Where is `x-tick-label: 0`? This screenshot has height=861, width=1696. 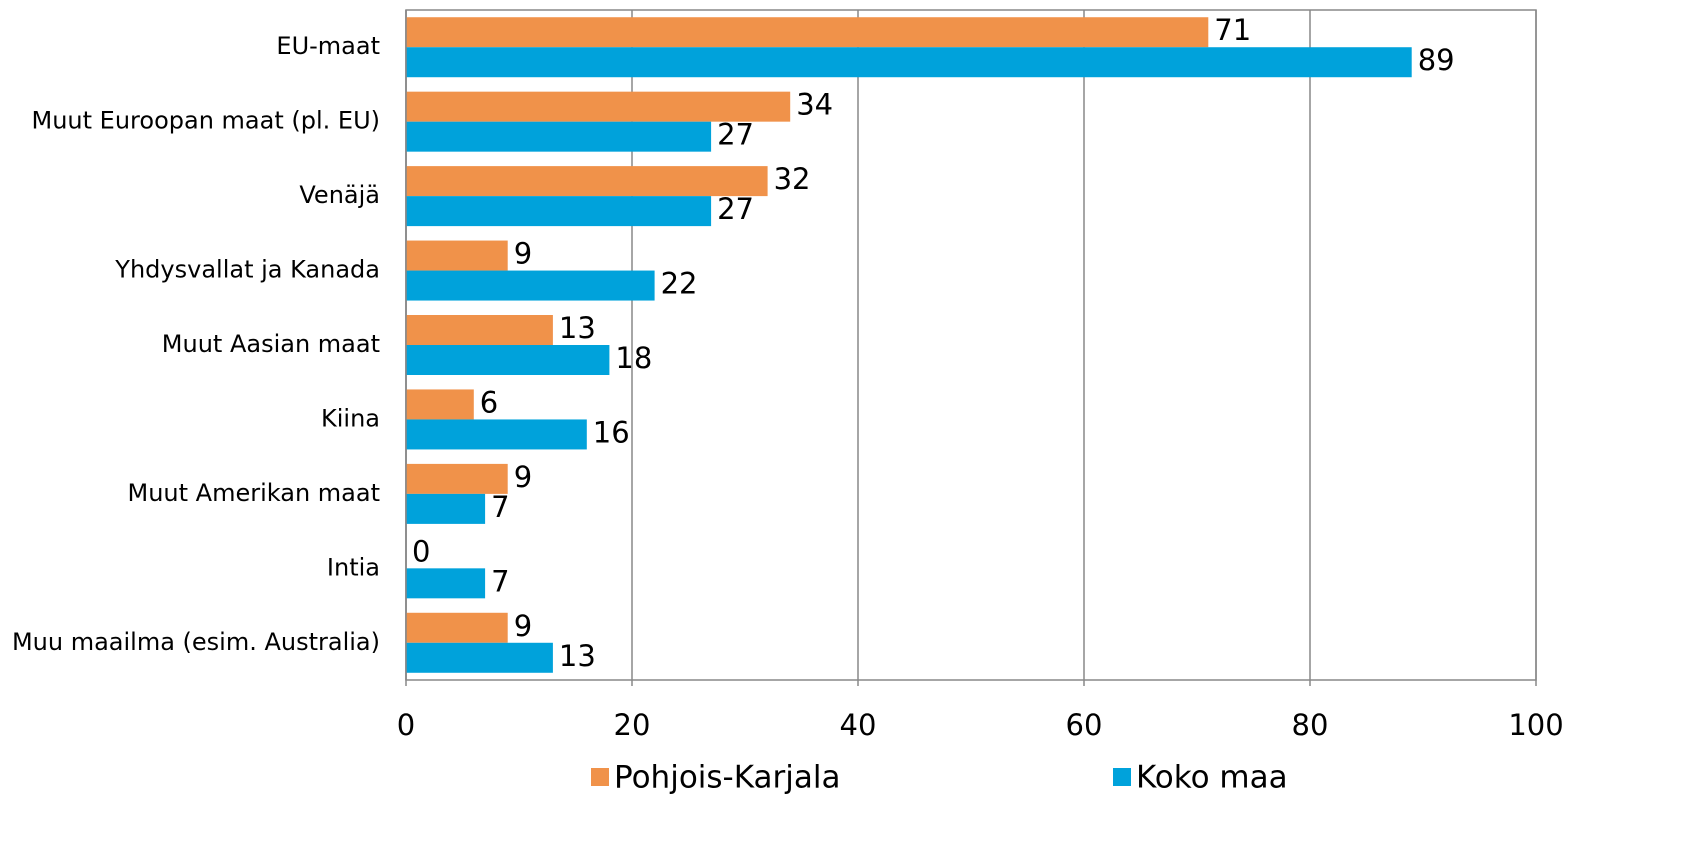
x-tick-label: 0 is located at coordinates (406, 725).